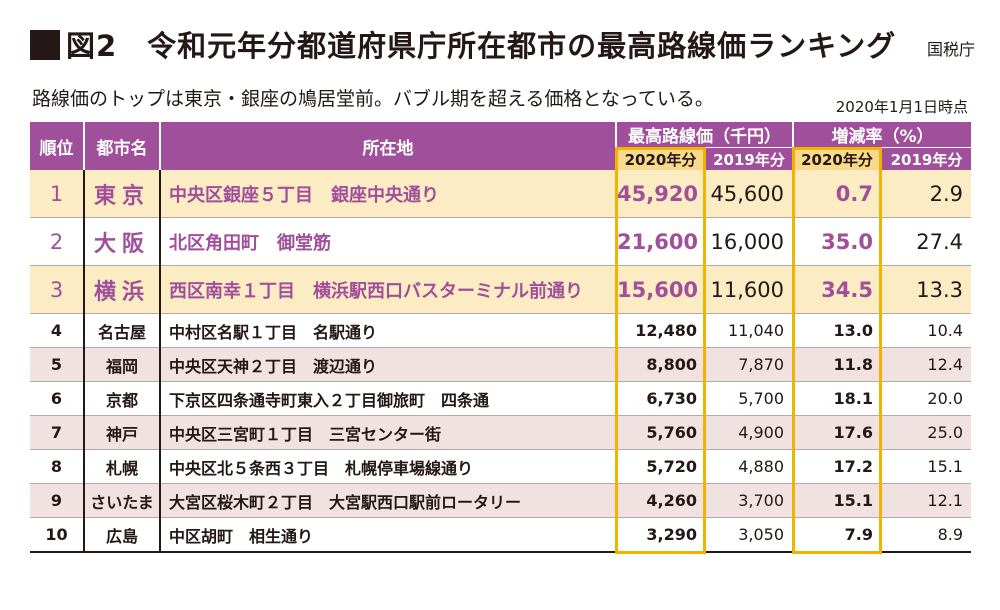 The height and width of the screenshot is (610, 1000). Describe the element at coordinates (660, 289) in the screenshot. I see `price-2020-cell: 15,600` at that location.